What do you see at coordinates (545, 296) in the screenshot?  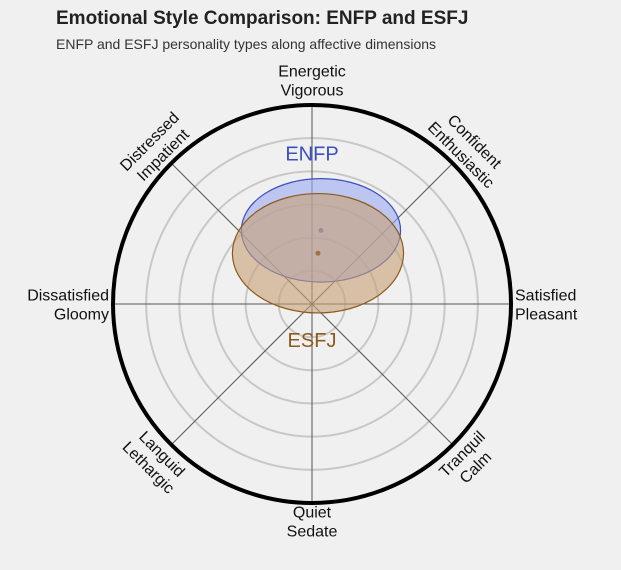 I see `axis-label-text: Satisfied` at bounding box center [545, 296].